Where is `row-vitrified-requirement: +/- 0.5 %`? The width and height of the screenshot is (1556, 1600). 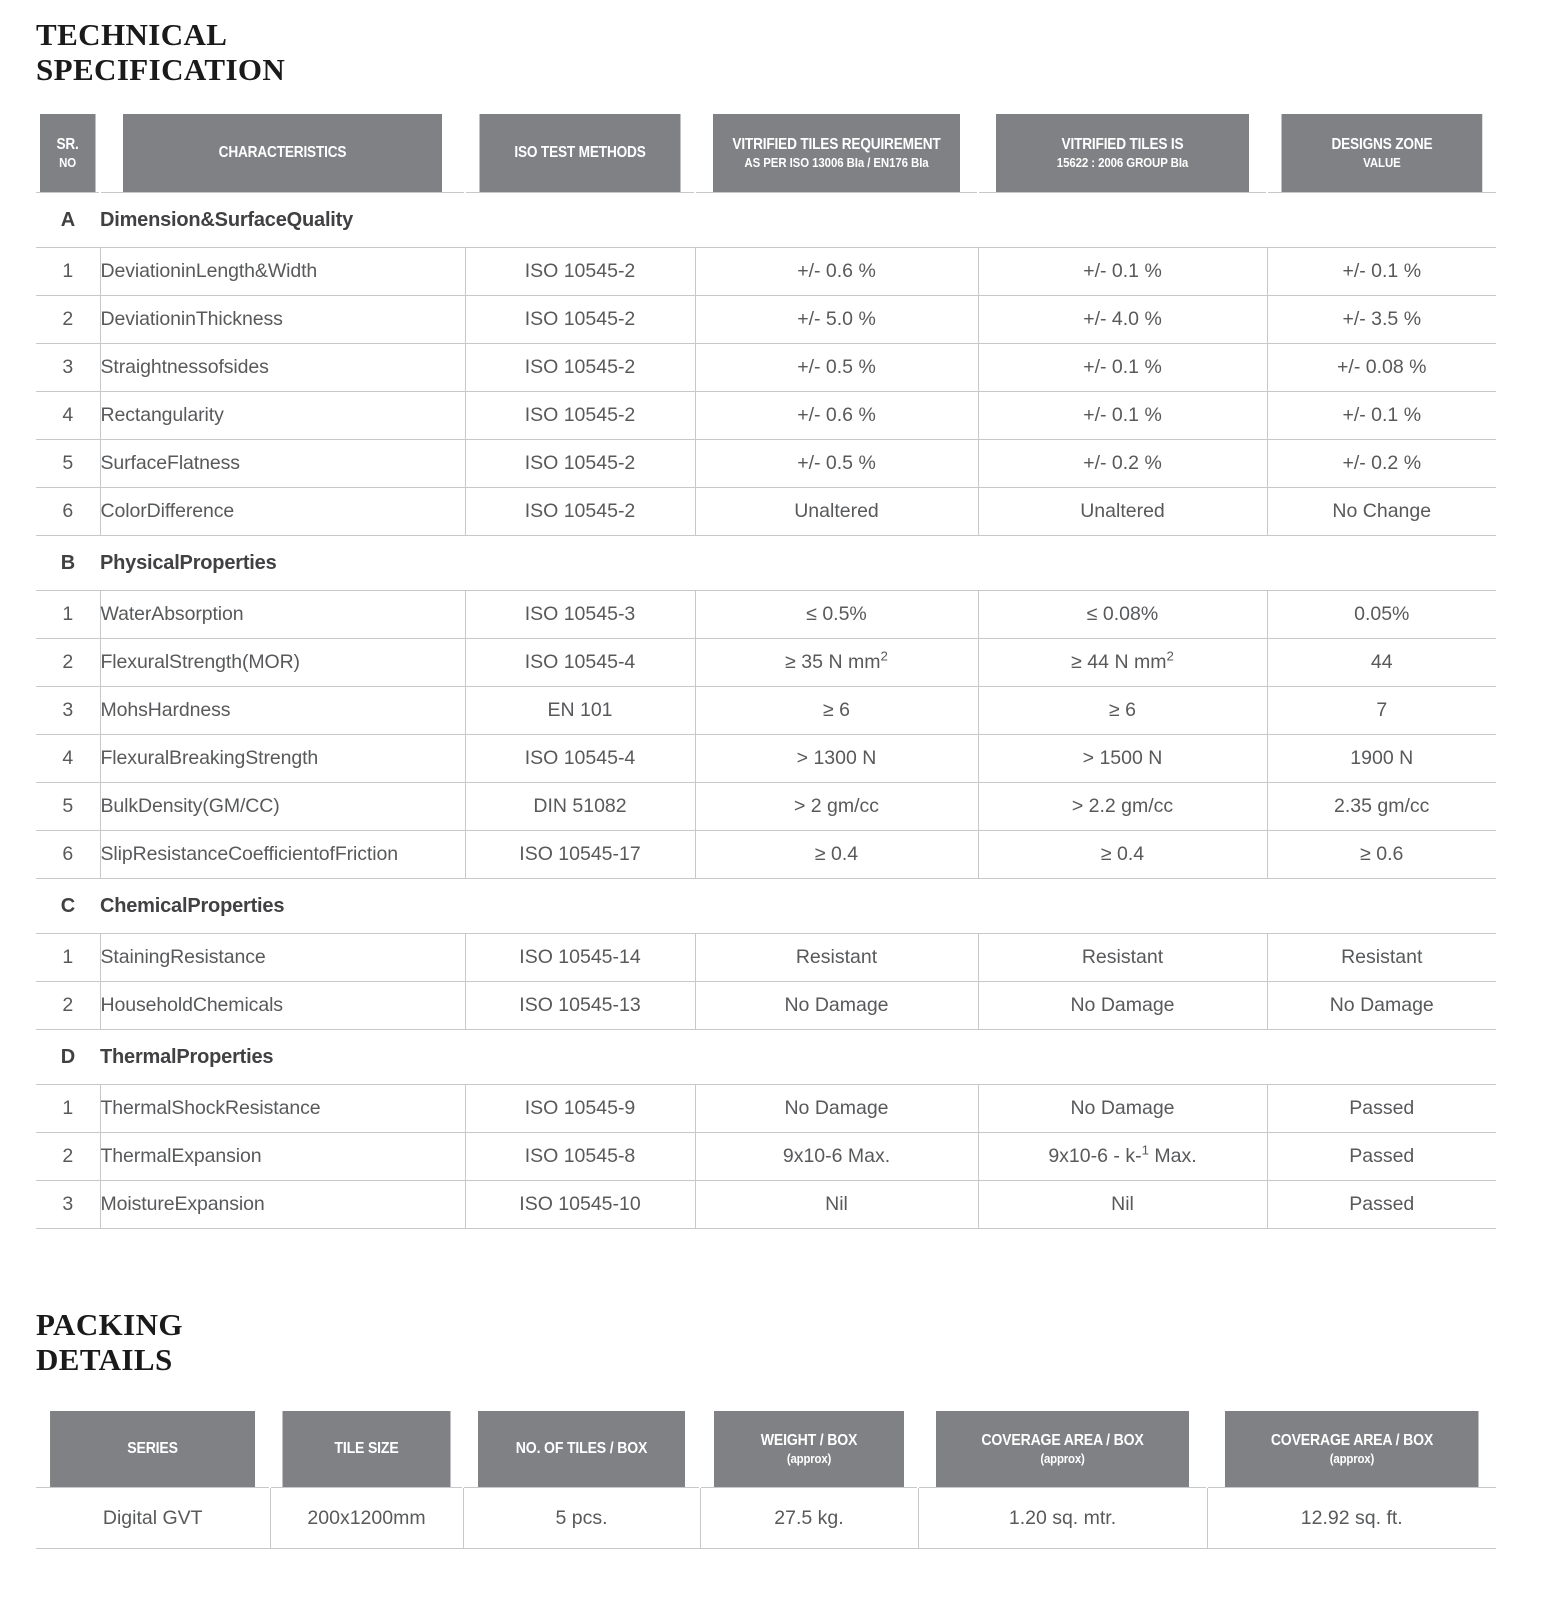 row-vitrified-requirement: +/- 0.5 % is located at coordinates (837, 367).